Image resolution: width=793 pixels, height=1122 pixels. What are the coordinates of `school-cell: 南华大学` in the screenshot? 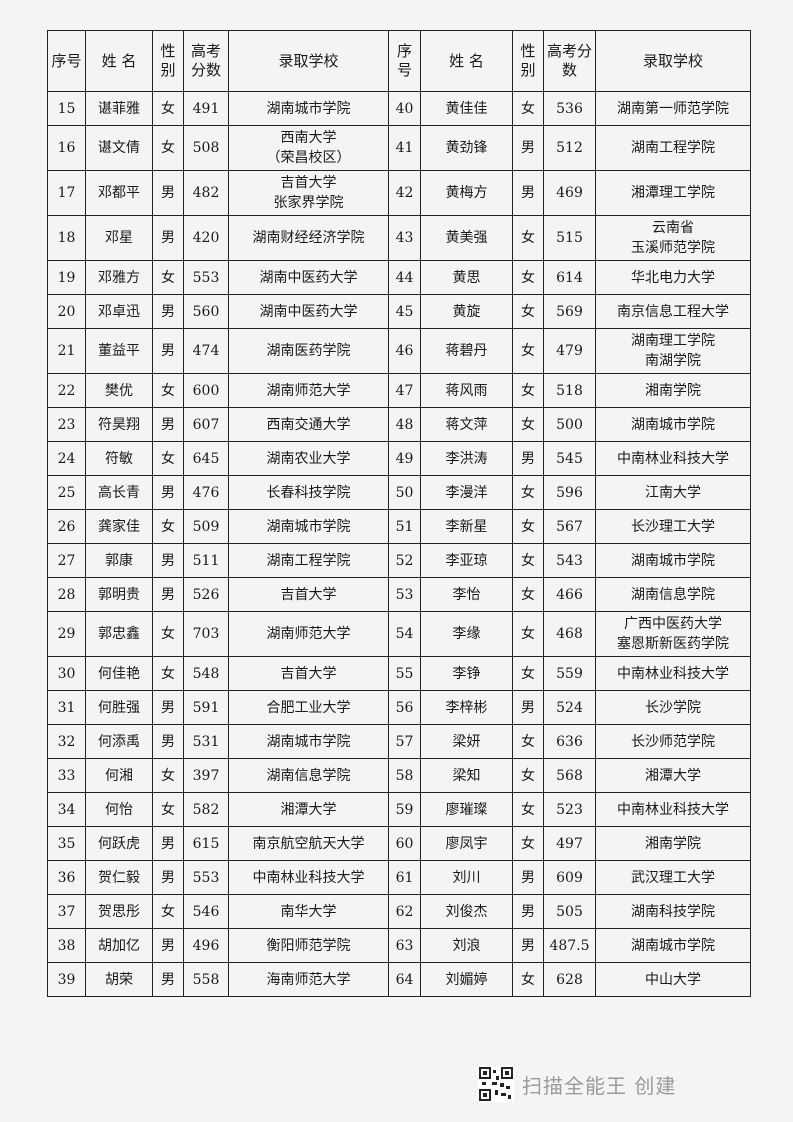 It's located at (308, 911).